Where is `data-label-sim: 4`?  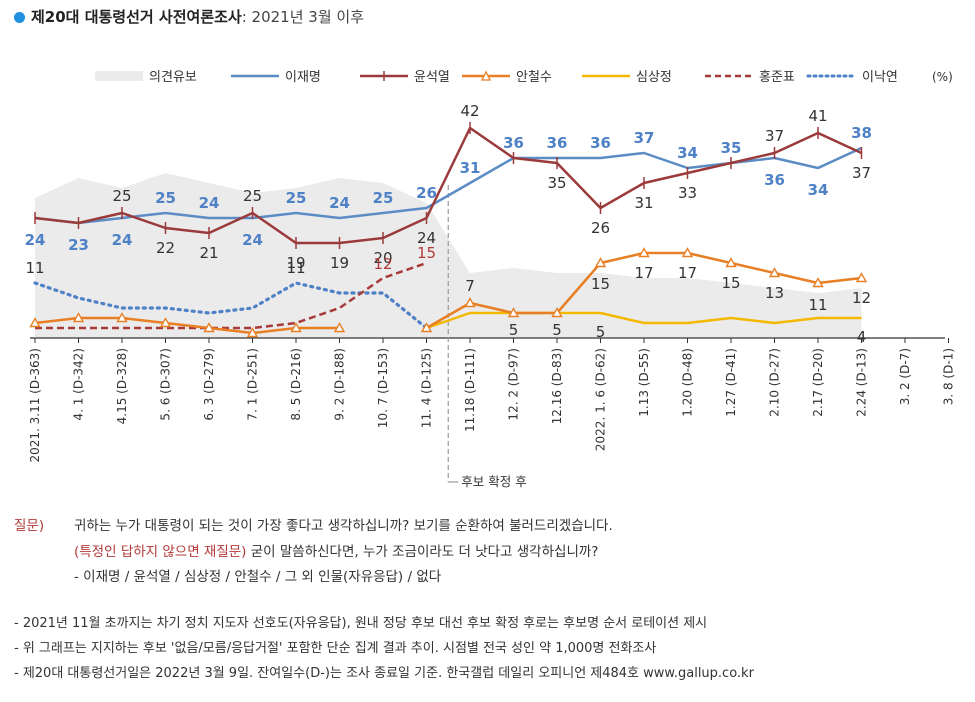
data-label-sim: 4 is located at coordinates (862, 337).